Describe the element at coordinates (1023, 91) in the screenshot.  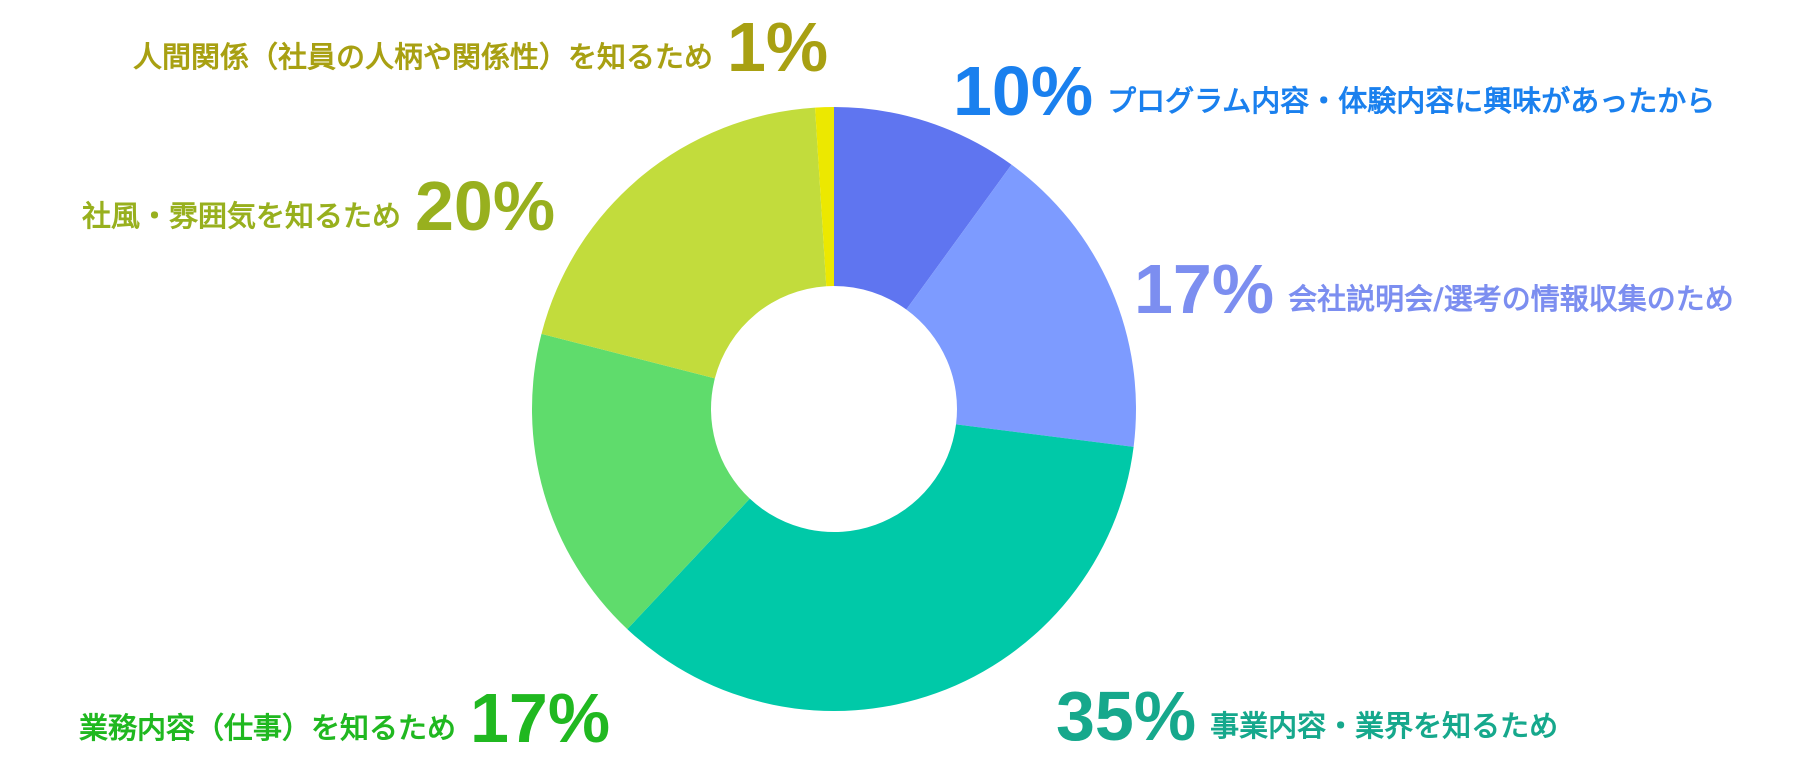
I see `value-label: 10%` at that location.